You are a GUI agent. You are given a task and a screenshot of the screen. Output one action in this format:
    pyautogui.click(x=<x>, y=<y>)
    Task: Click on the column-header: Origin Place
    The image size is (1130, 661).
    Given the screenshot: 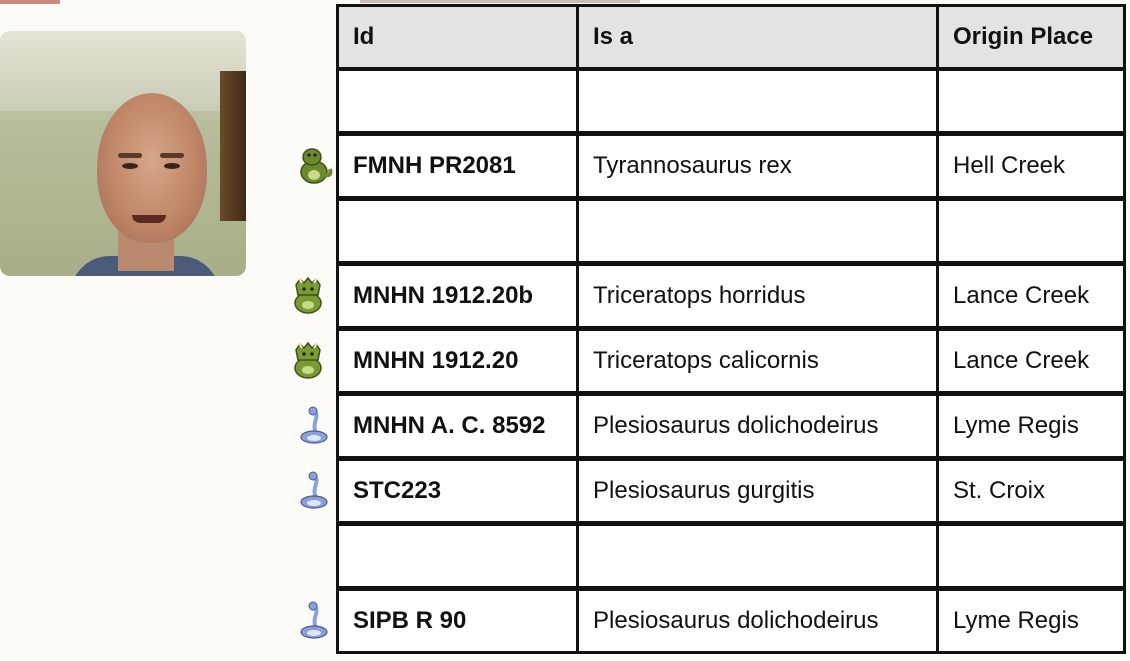 What is the action you would take?
    pyautogui.click(x=1031, y=37)
    